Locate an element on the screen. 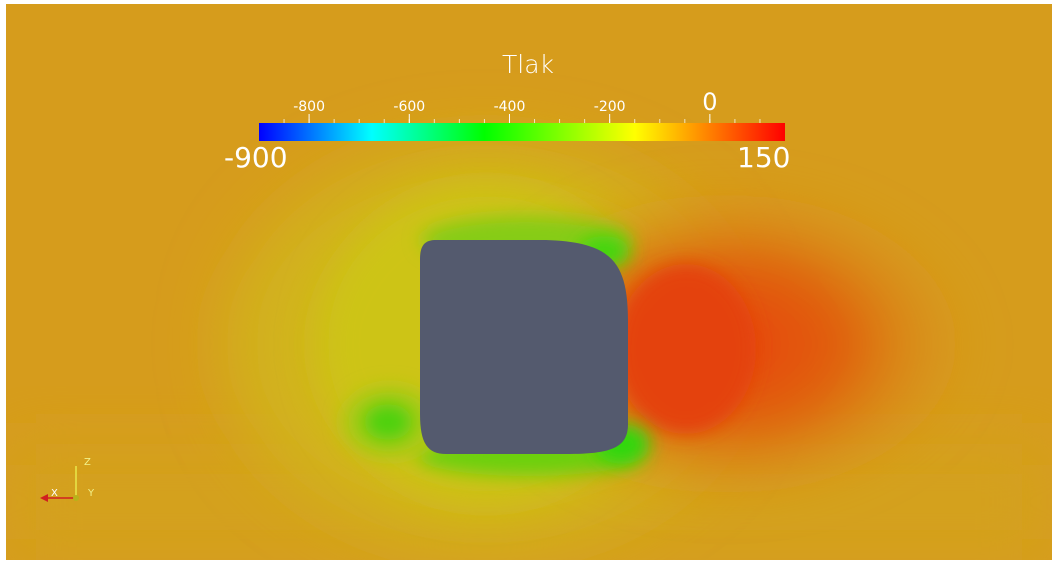  colorbar-tick-marks is located at coordinates (522, 118).